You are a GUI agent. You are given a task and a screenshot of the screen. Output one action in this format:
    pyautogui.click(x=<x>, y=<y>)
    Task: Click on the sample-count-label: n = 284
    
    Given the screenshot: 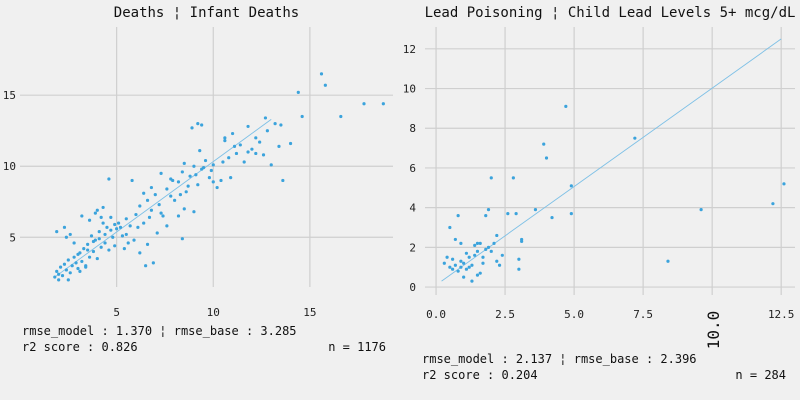 What is the action you would take?
    pyautogui.click(x=760, y=375)
    